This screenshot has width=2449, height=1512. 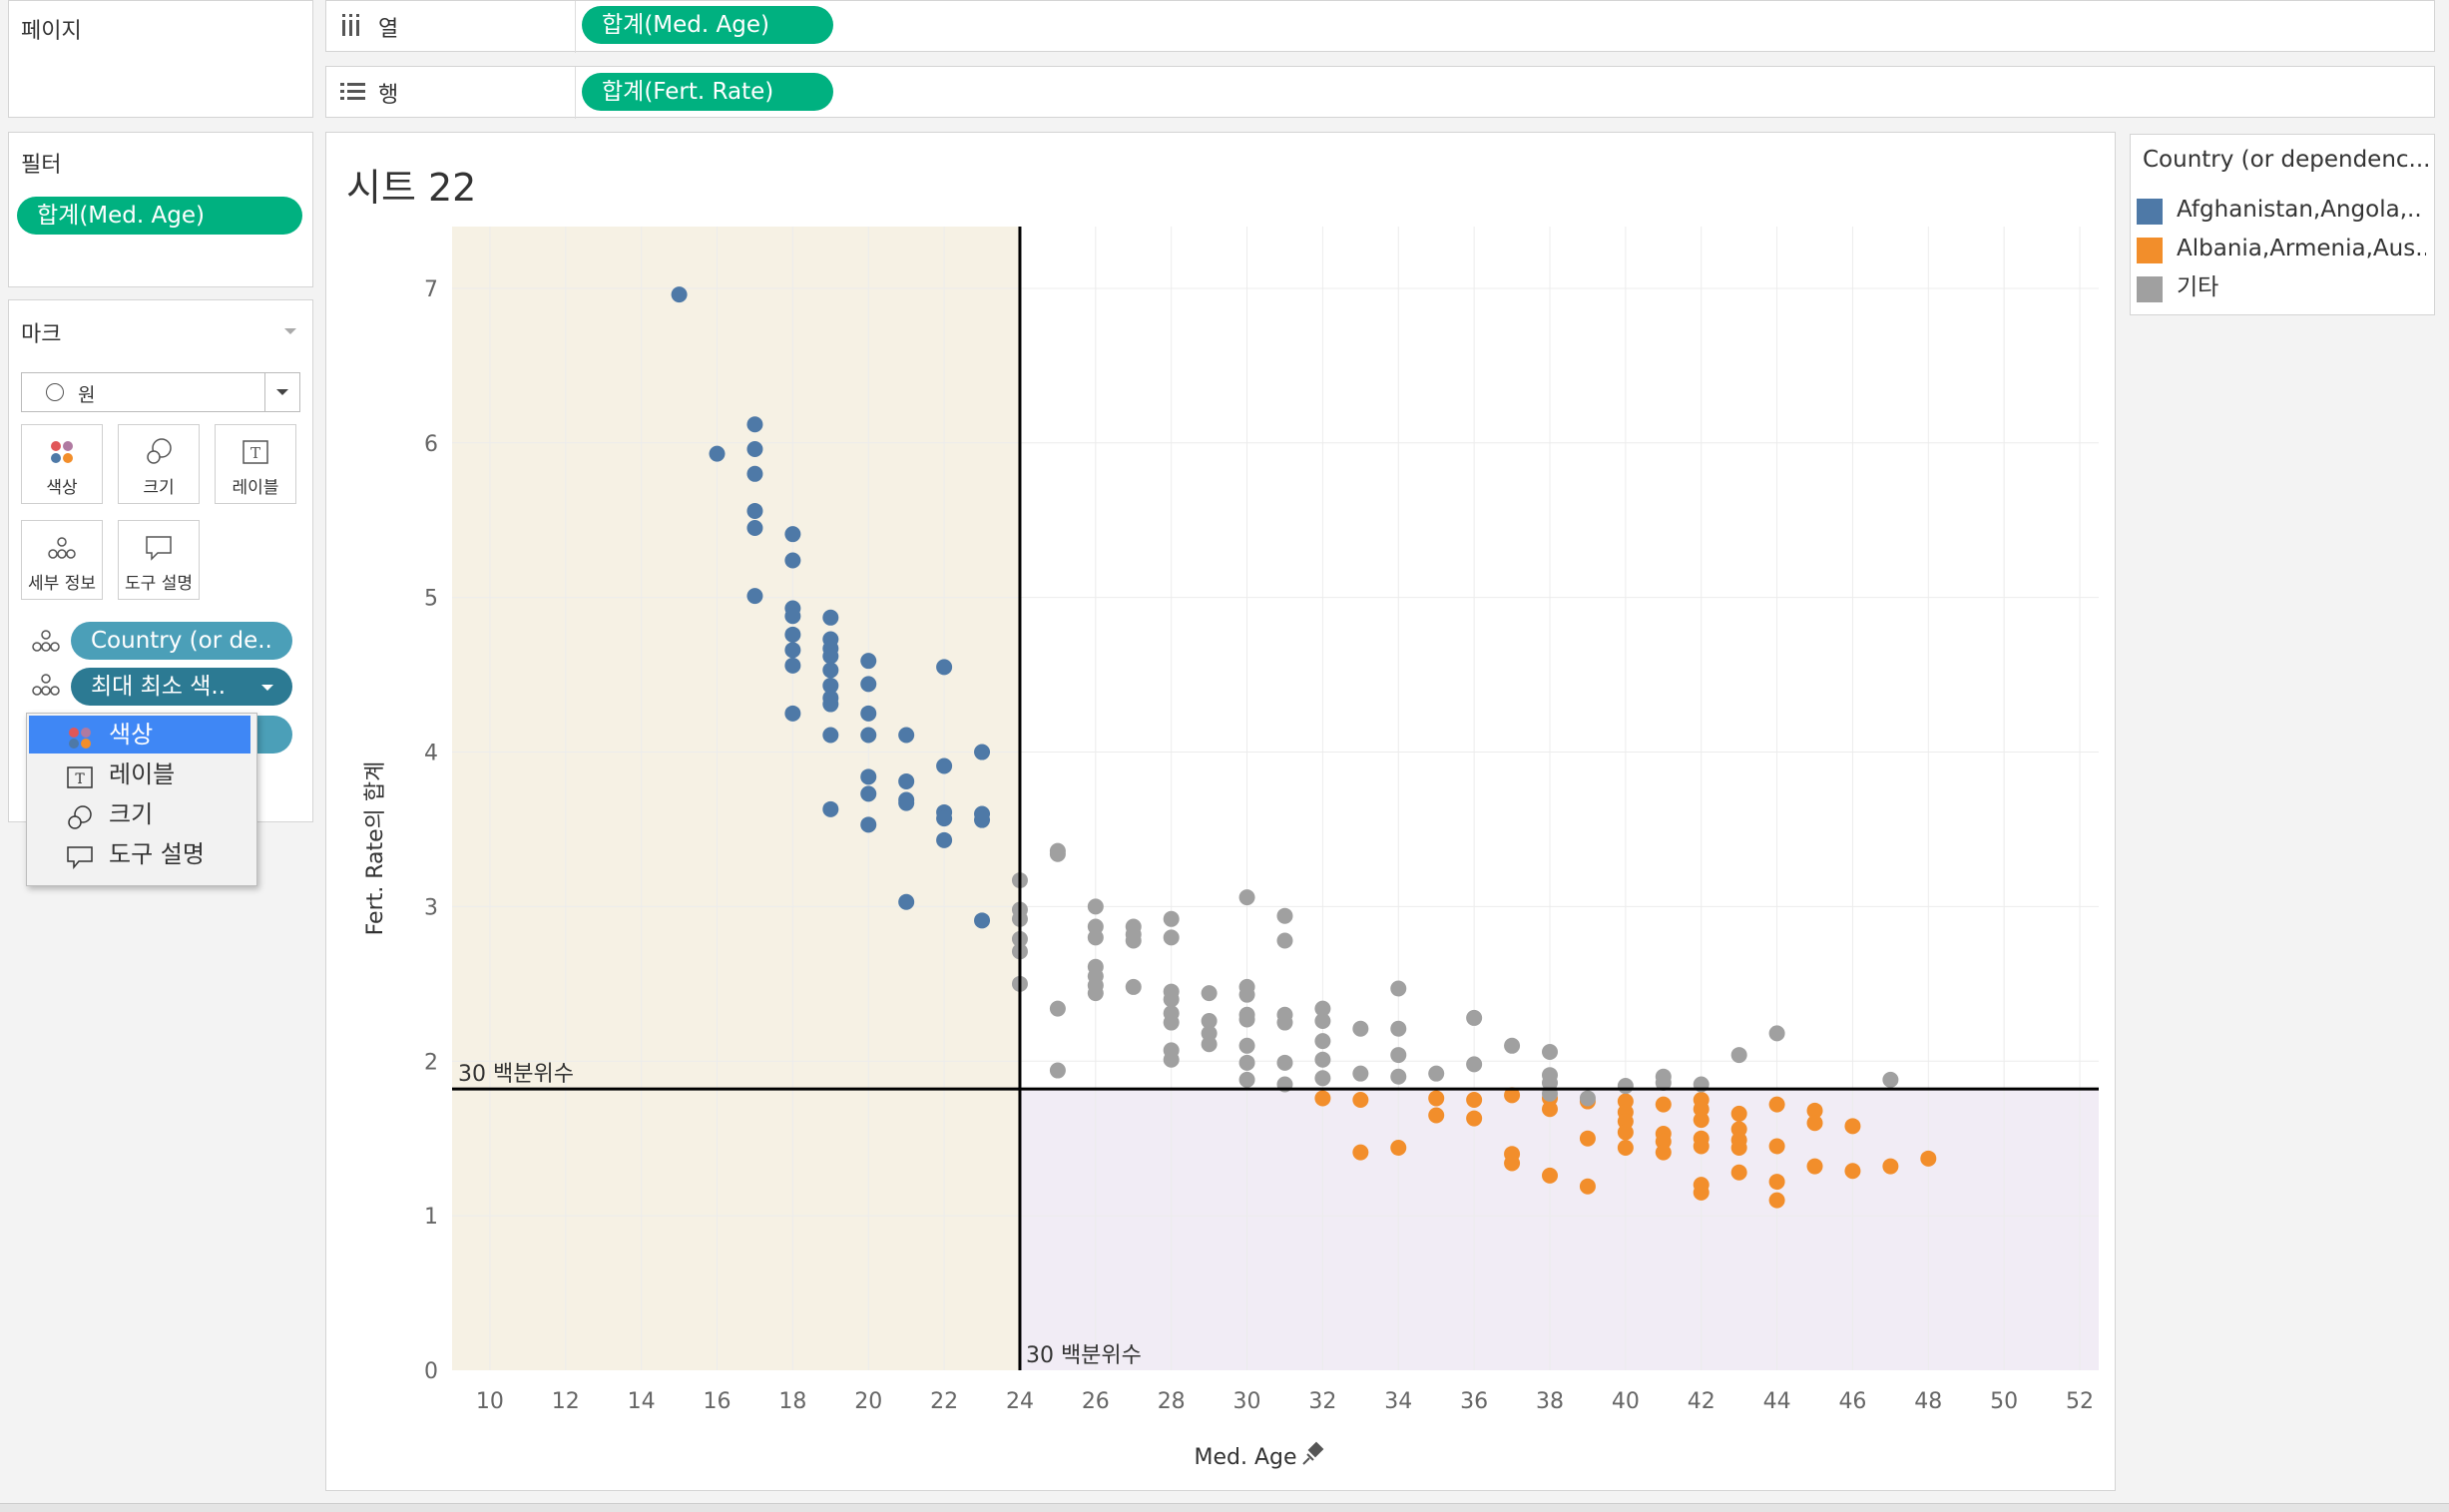 I want to click on marks-title: 마크, so click(x=42, y=334).